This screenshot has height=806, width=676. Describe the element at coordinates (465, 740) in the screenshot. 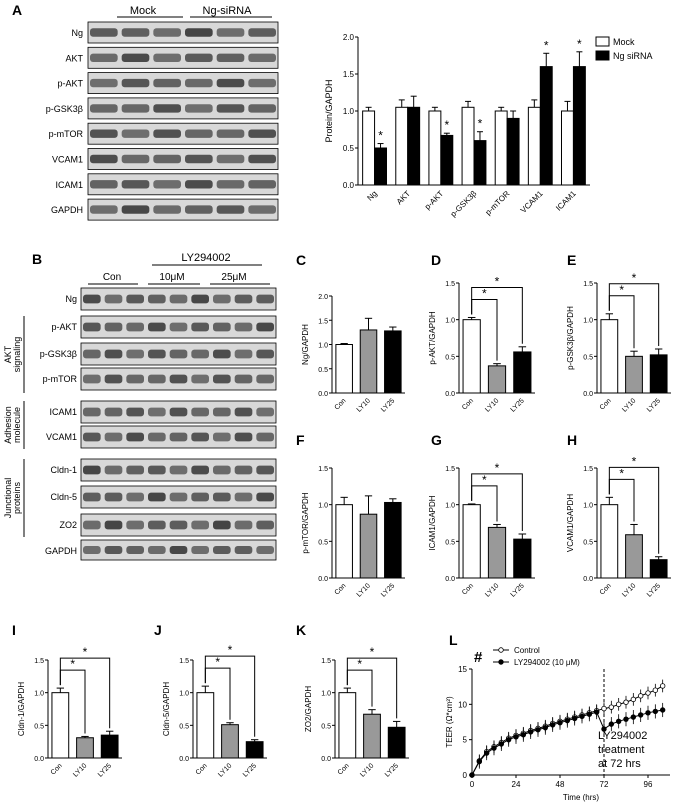

I see `y-tick-label: 5` at that location.